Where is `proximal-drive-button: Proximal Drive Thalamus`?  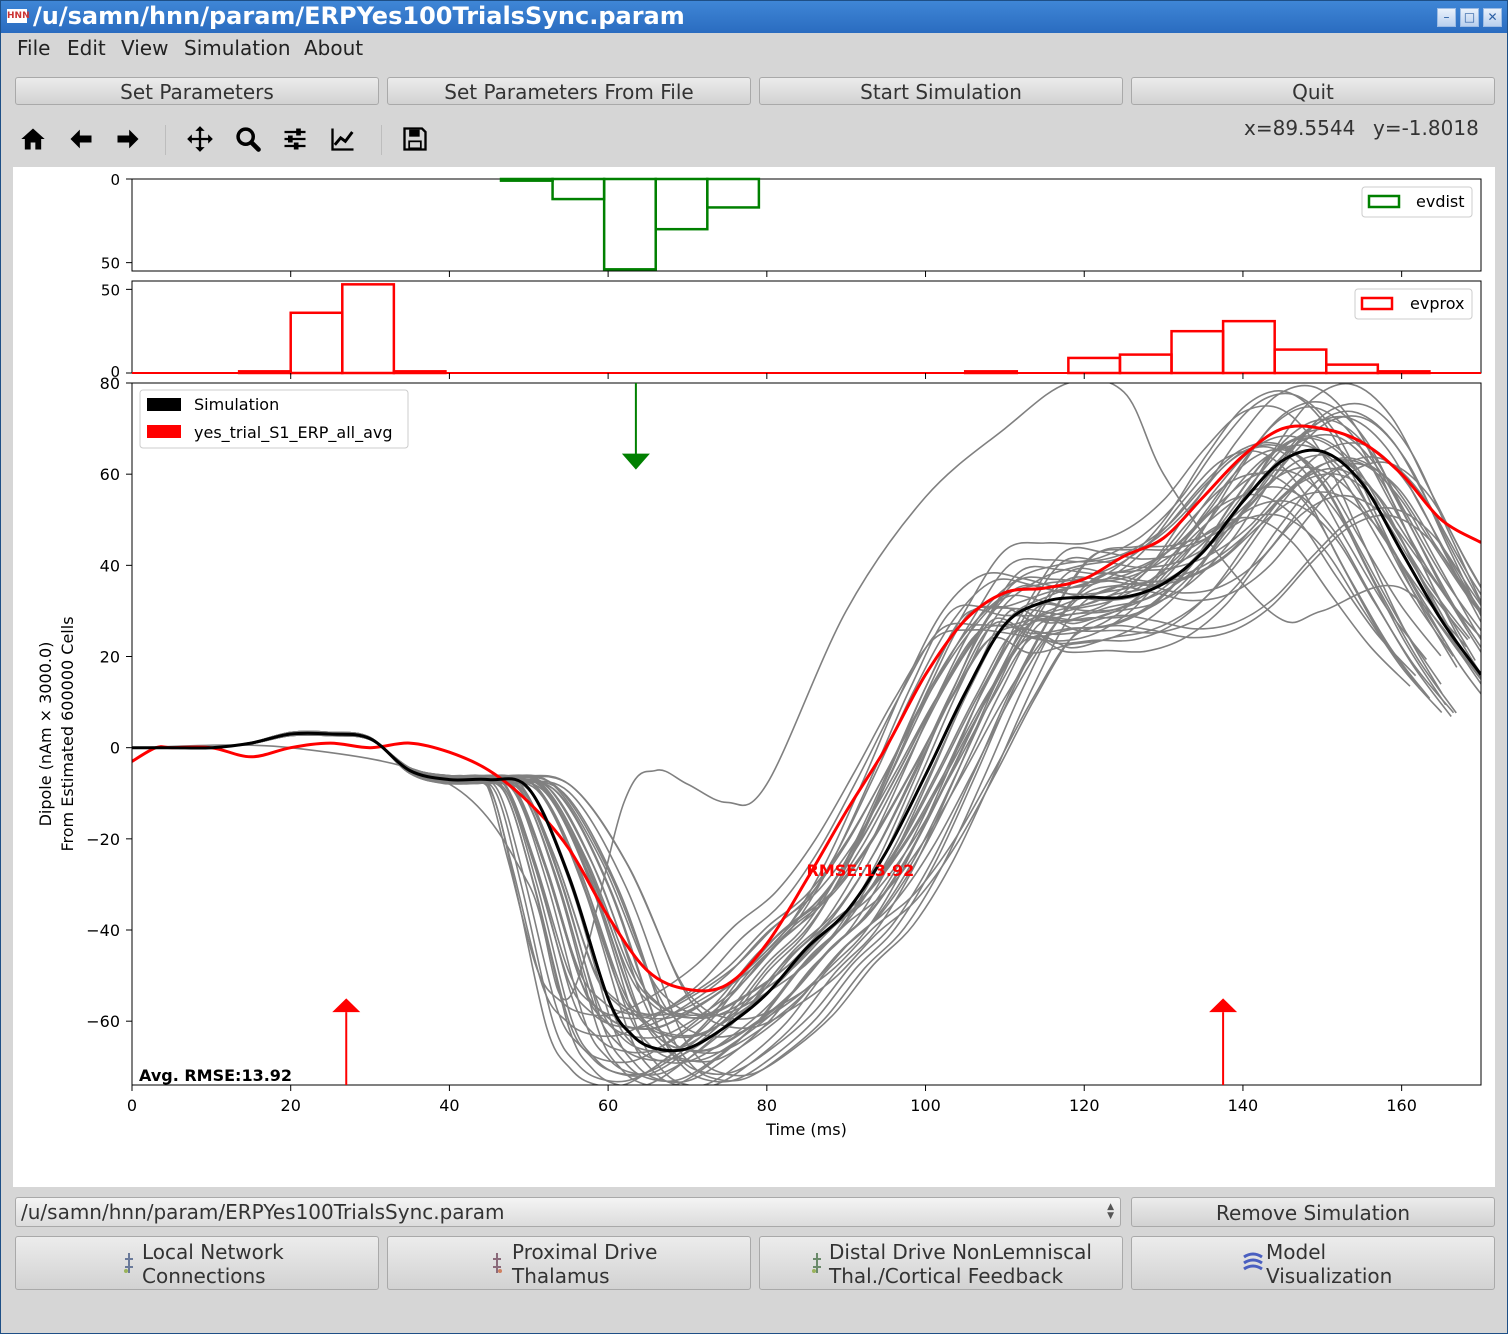
proximal-drive-button: Proximal Drive Thalamus is located at coordinates (569, 1263).